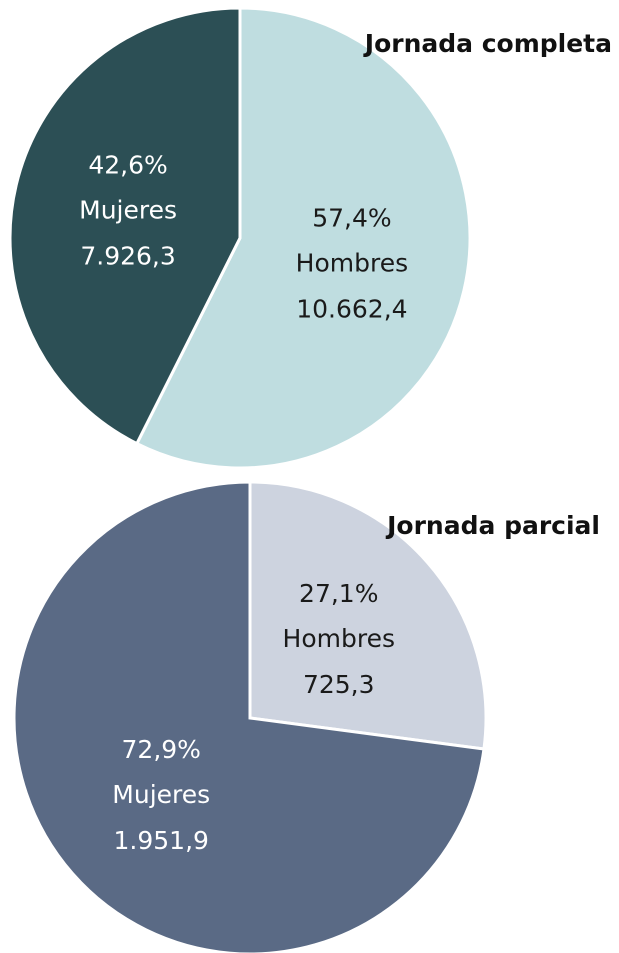  What do you see at coordinates (161, 749) in the screenshot?
I see `data-label: 72,9%` at bounding box center [161, 749].